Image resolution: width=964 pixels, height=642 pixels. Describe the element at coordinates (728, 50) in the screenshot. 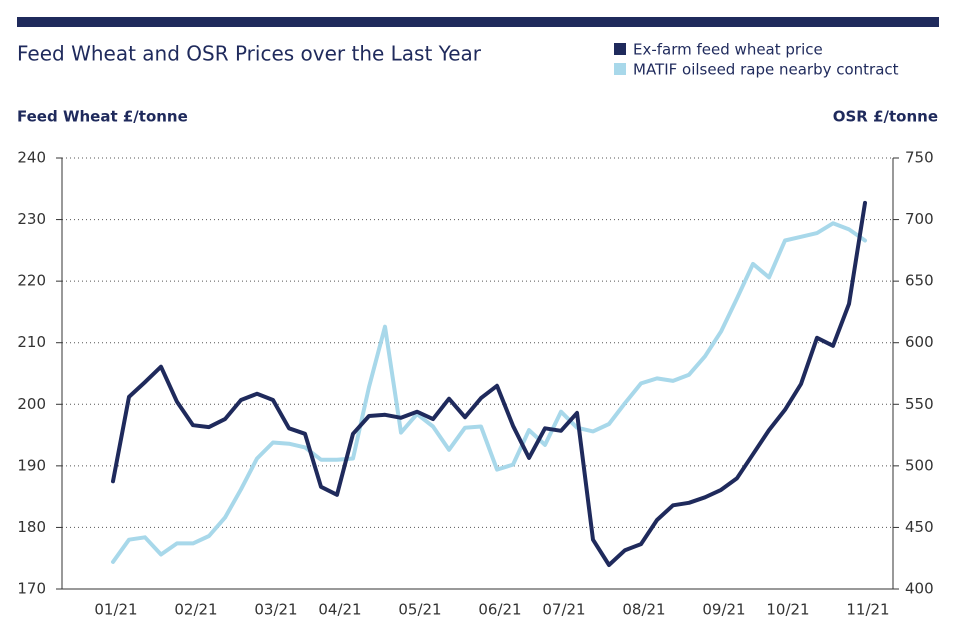

I see `legend-label: Ex-farm feed wheat price` at that location.